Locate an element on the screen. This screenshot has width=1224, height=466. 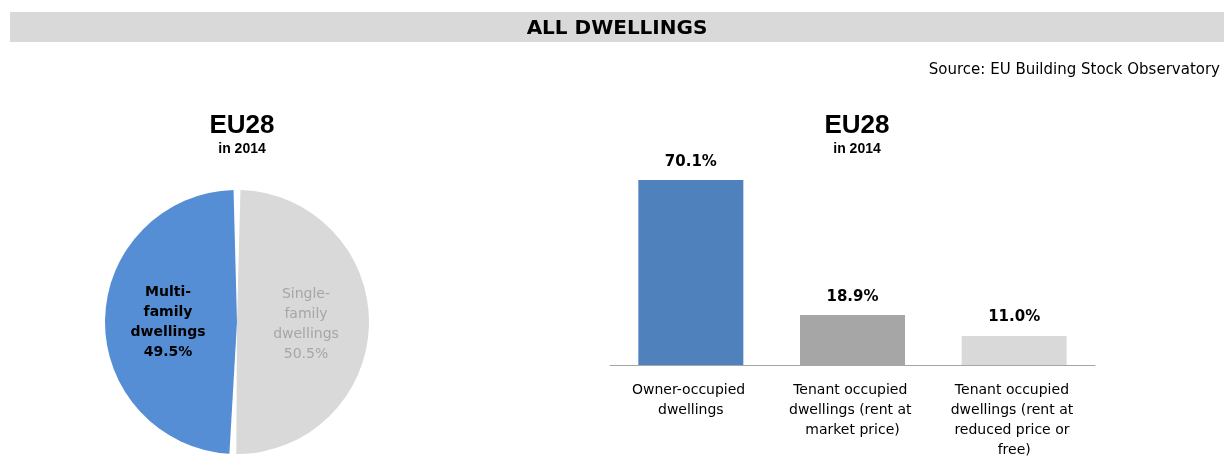
data-label: 18.9% is located at coordinates (852, 295).